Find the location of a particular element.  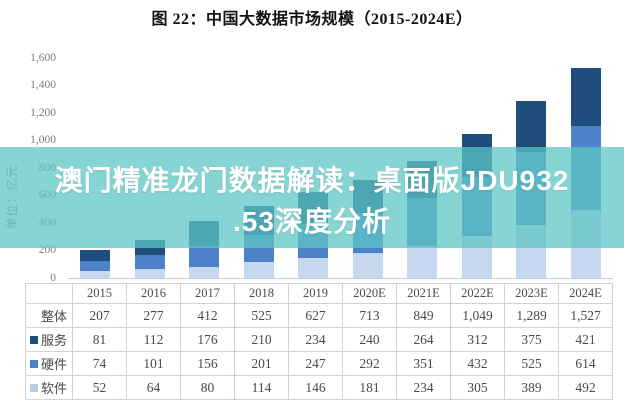

table-row-label-软件: 软件 is located at coordinates (49, 388).